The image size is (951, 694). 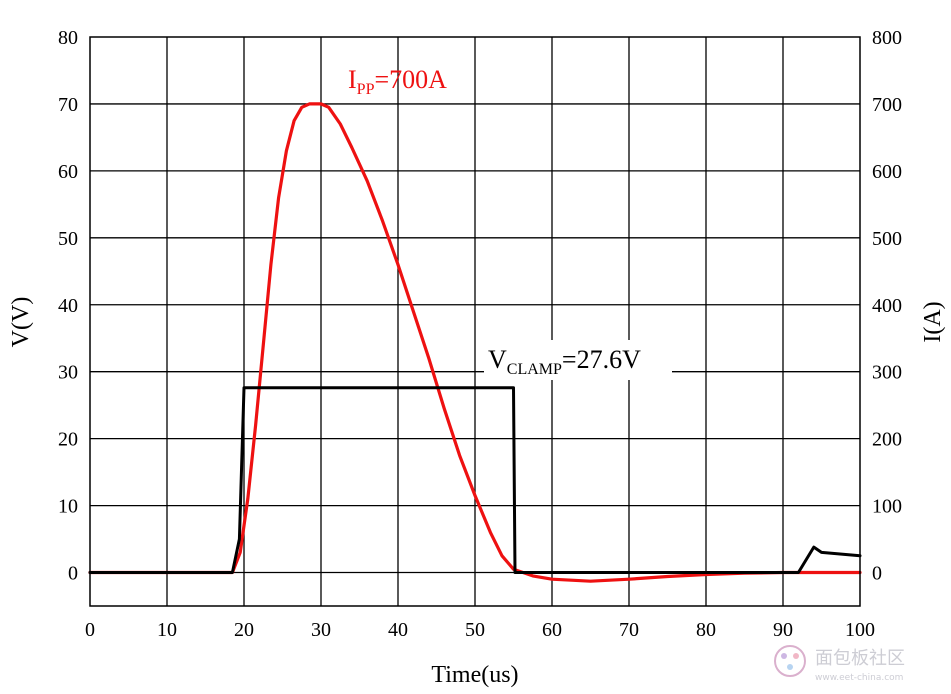 What do you see at coordinates (398, 630) in the screenshot?
I see `x-tick-label: 40` at bounding box center [398, 630].